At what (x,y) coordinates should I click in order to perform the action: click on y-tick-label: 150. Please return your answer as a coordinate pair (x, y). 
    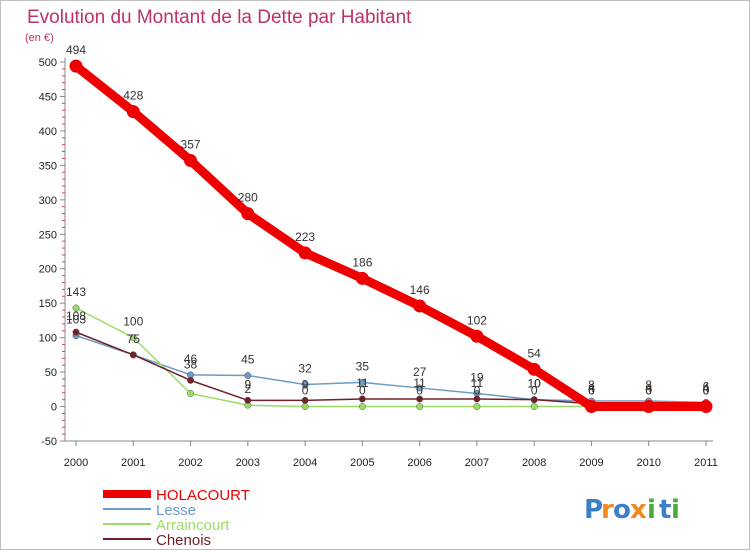
    Looking at the image, I should click on (48, 304).